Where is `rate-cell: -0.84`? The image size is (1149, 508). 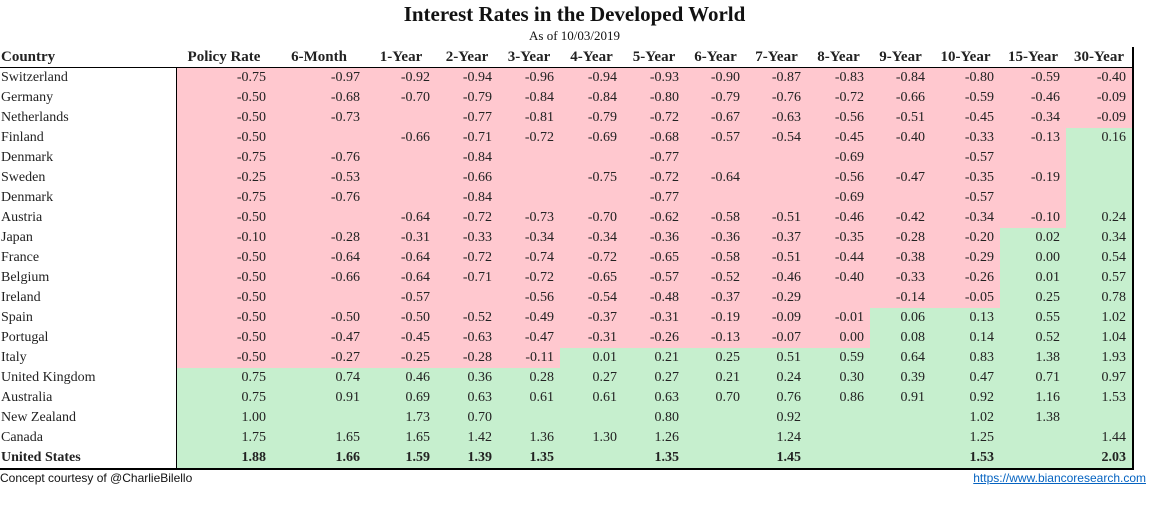 rate-cell: -0.84 is located at coordinates (467, 198).